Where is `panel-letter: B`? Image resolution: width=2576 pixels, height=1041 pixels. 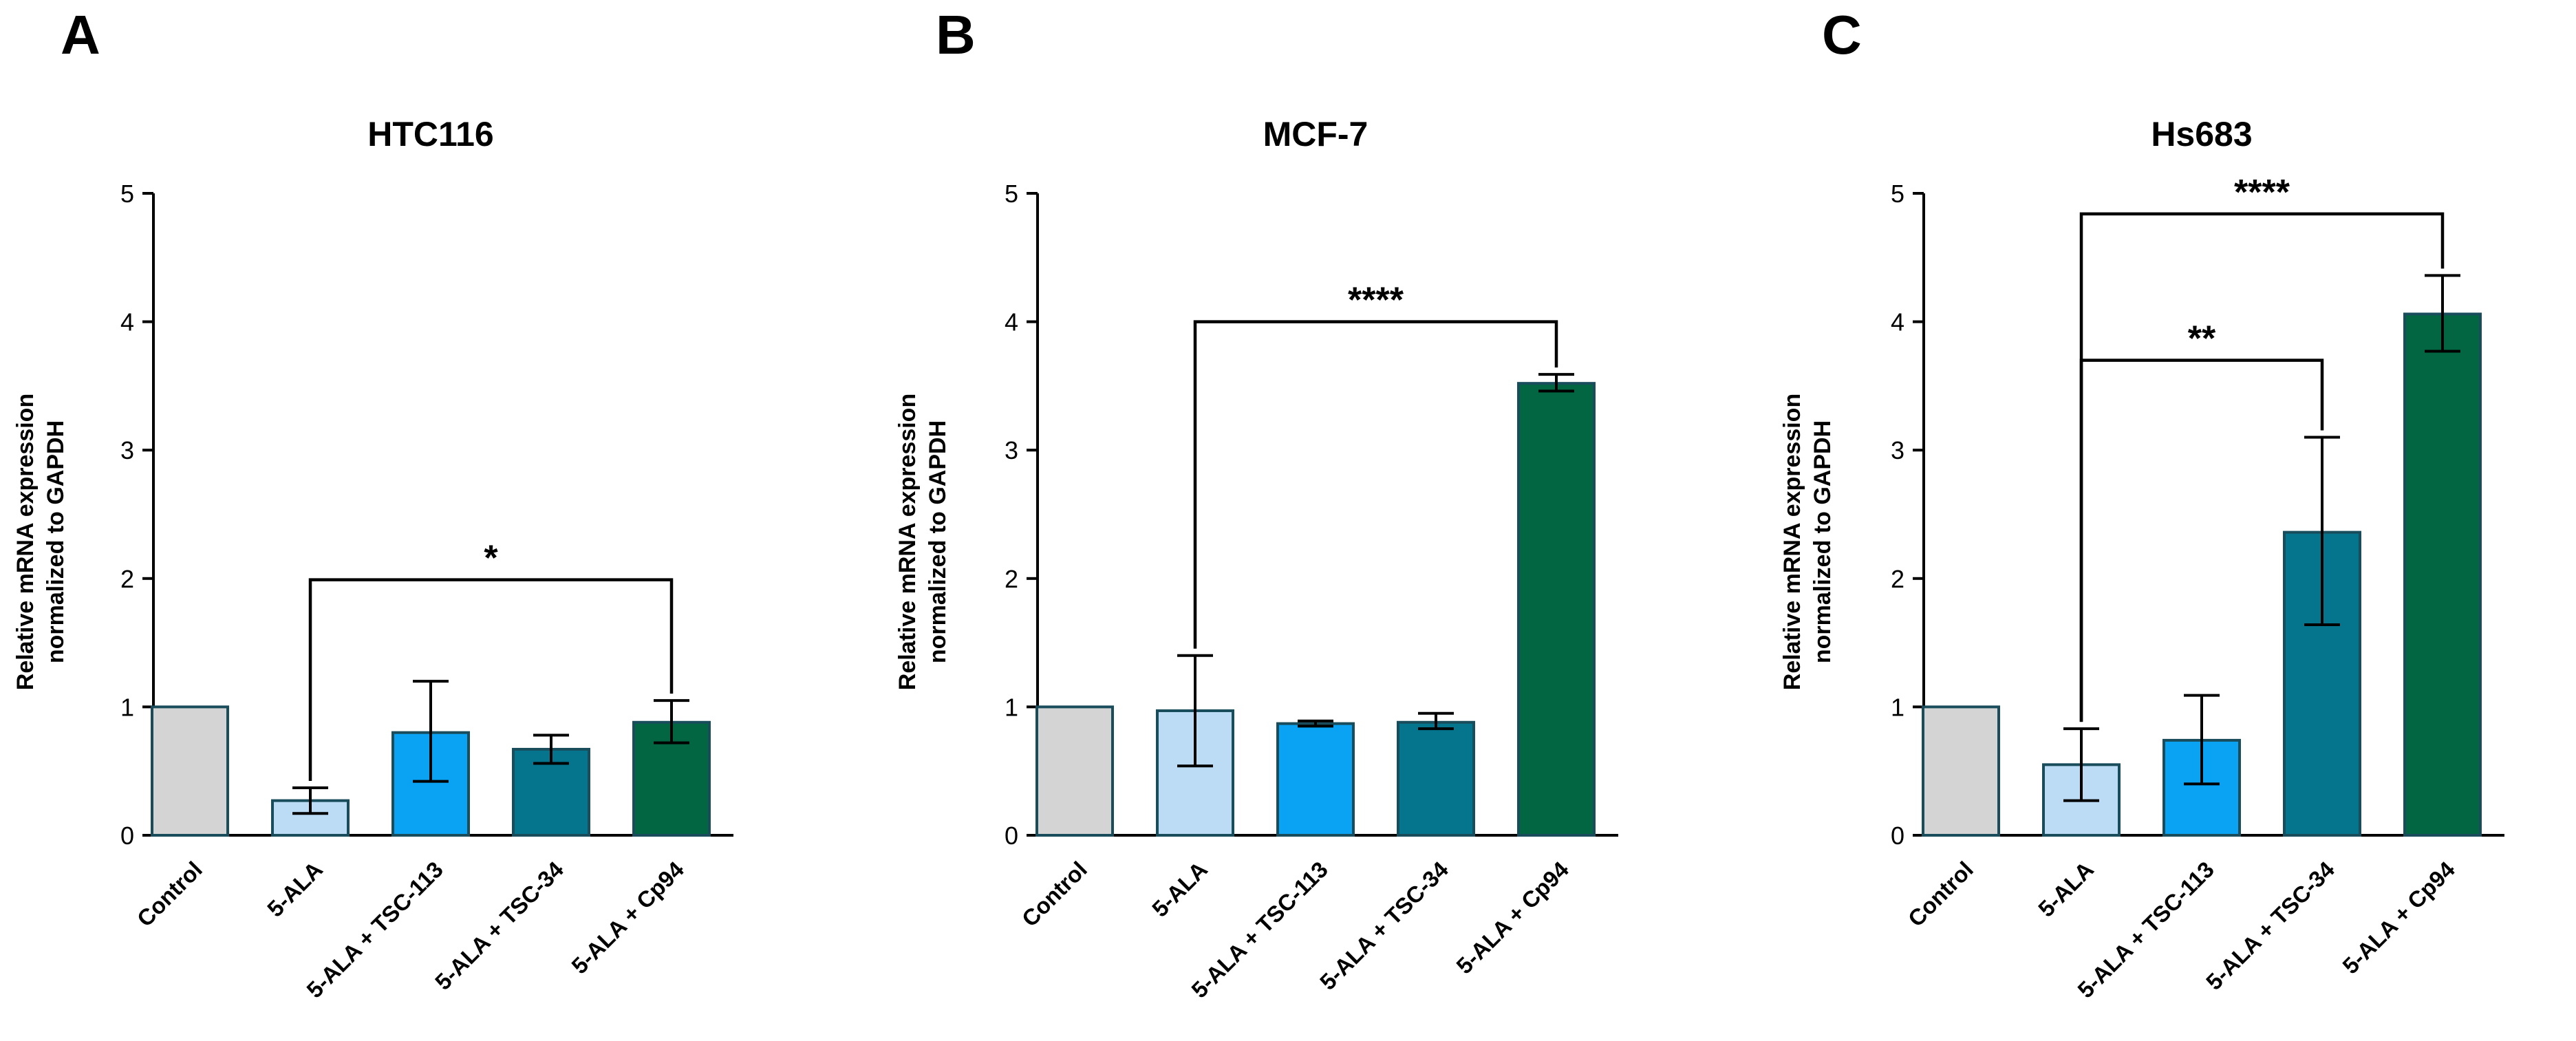 panel-letter: B is located at coordinates (956, 34).